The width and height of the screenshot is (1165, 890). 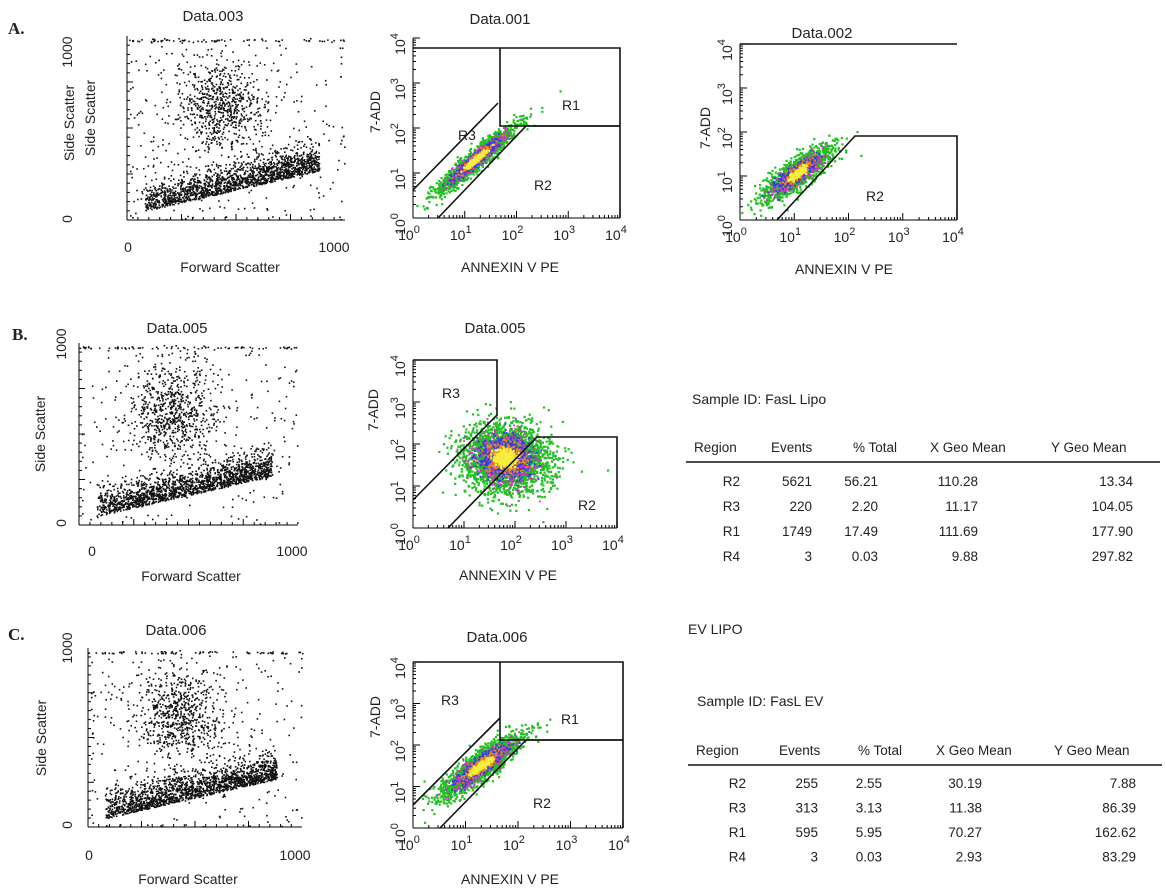 I want to click on scatter-a-ylabel-2: Side Scatter, so click(x=90, y=118).